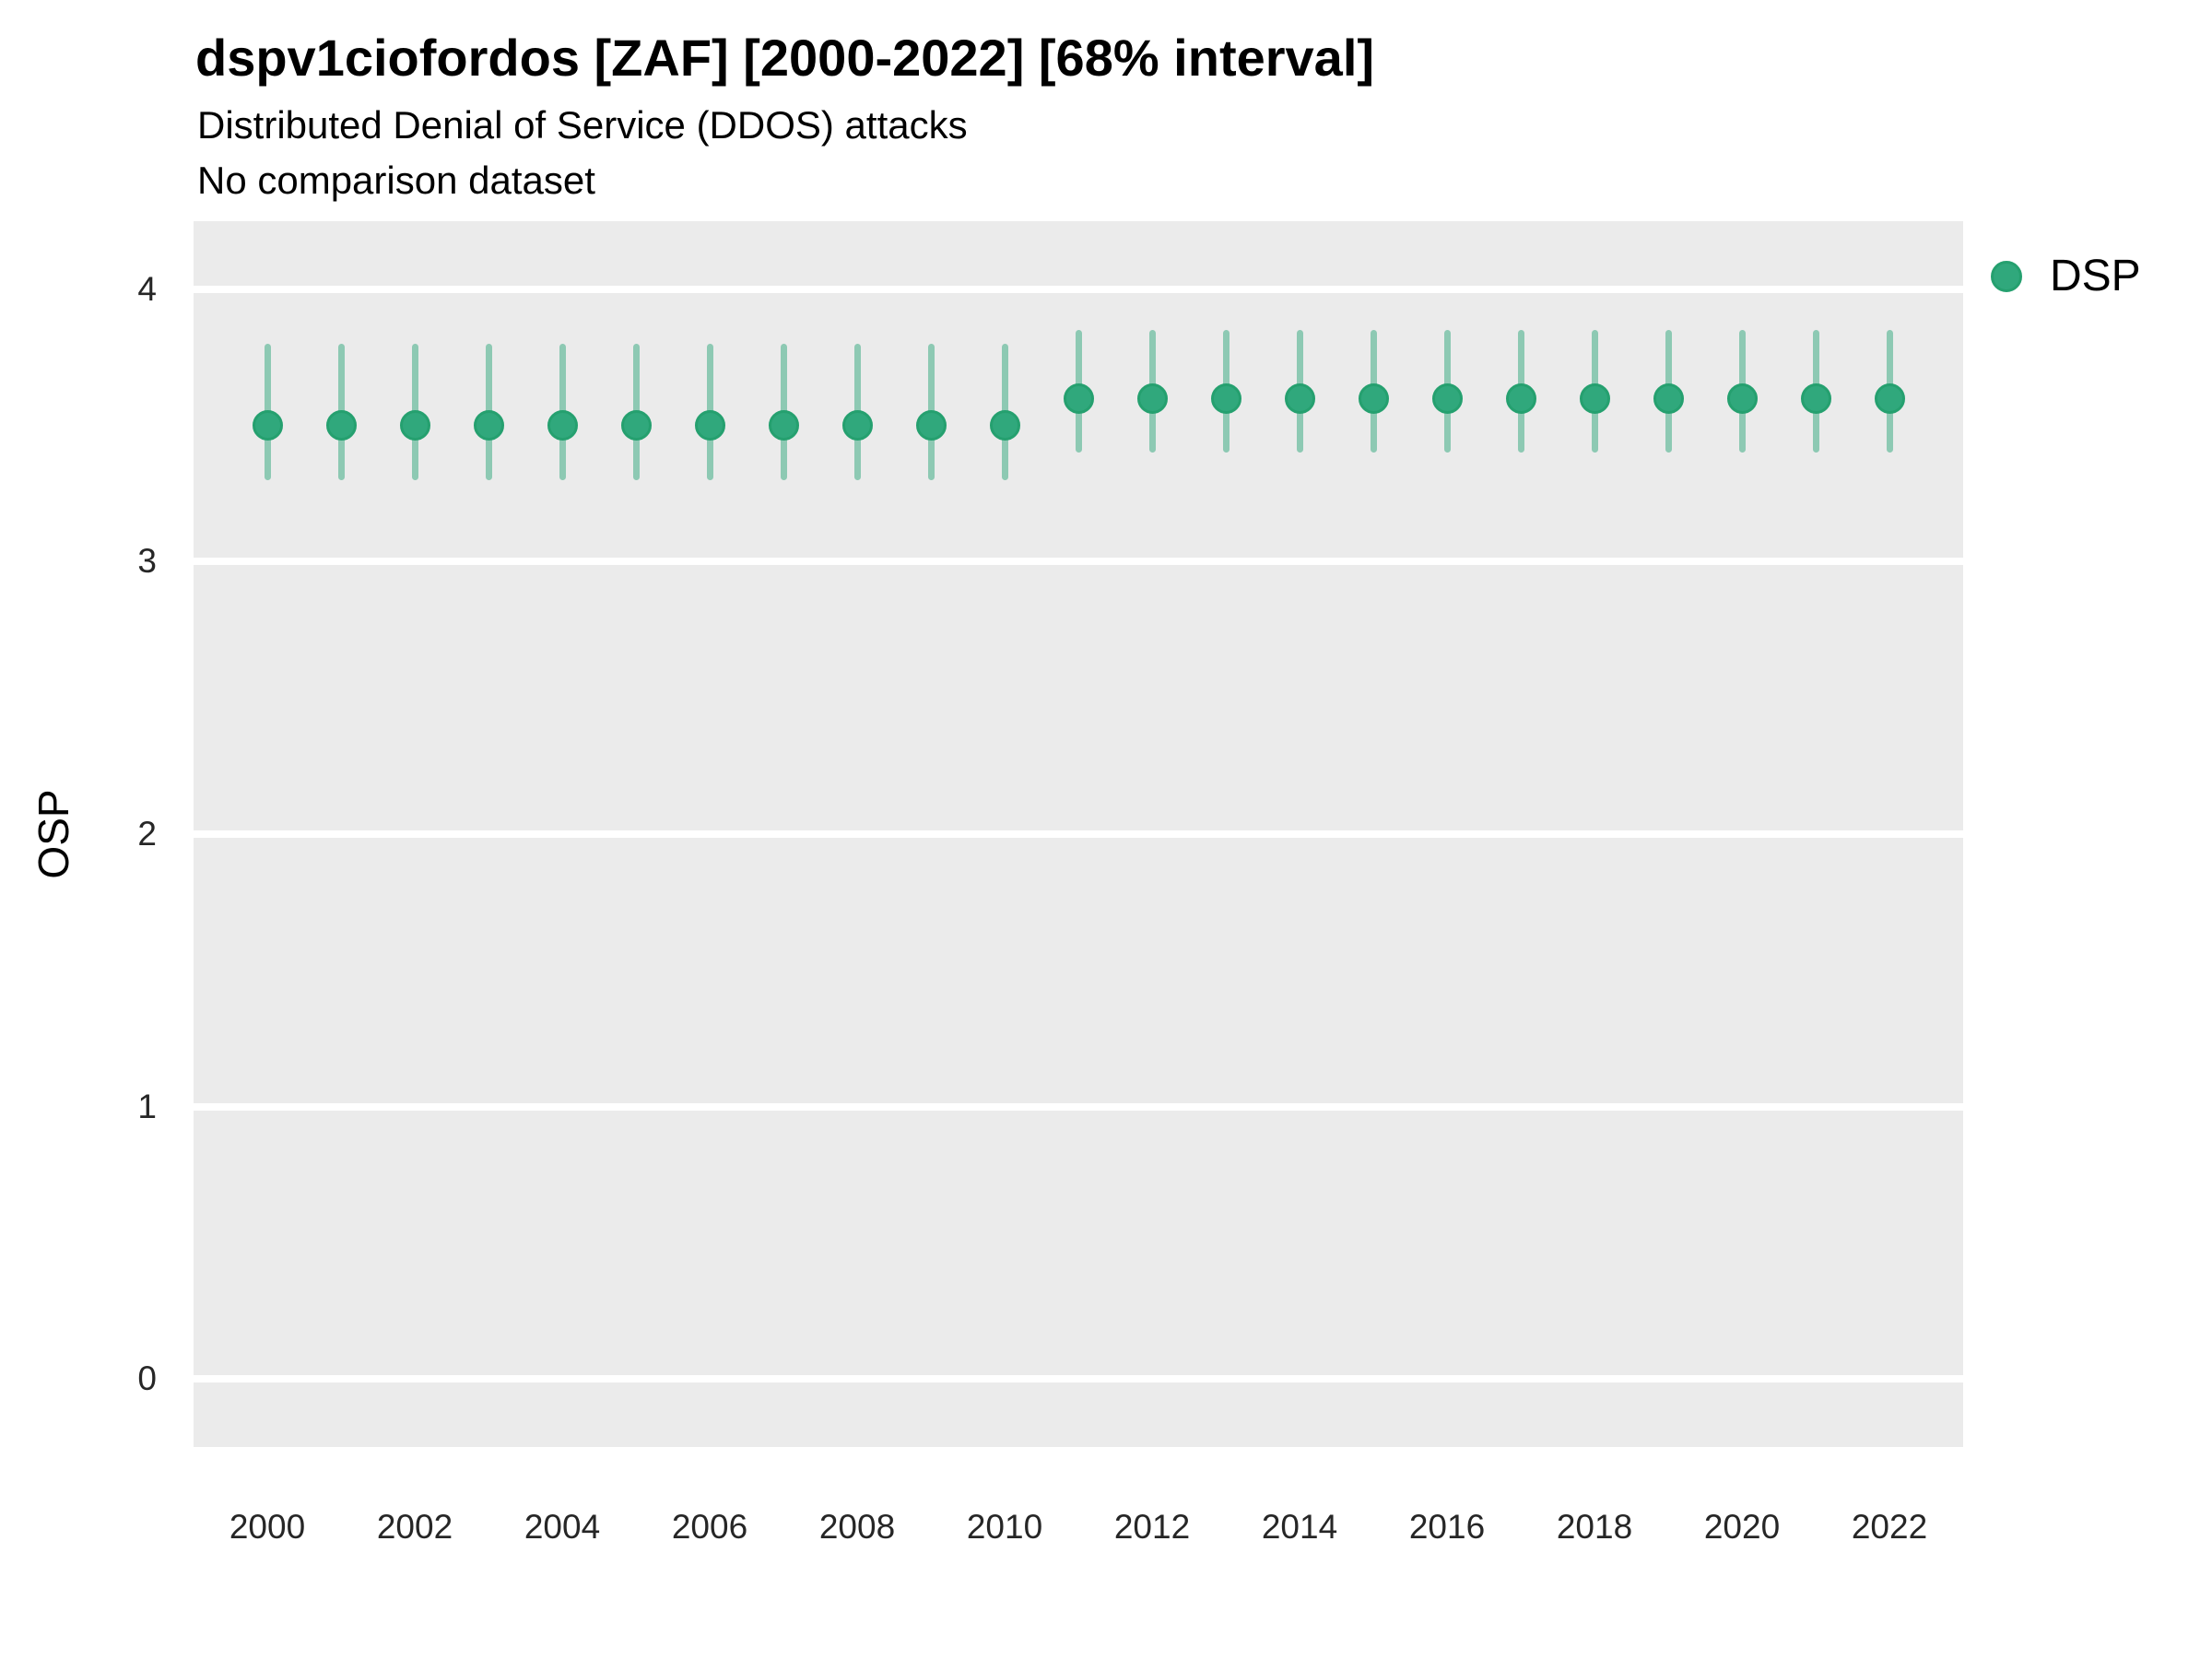 This screenshot has height=1659, width=2212. What do you see at coordinates (396, 180) in the screenshot?
I see `comparison-note: No comparison dataset` at bounding box center [396, 180].